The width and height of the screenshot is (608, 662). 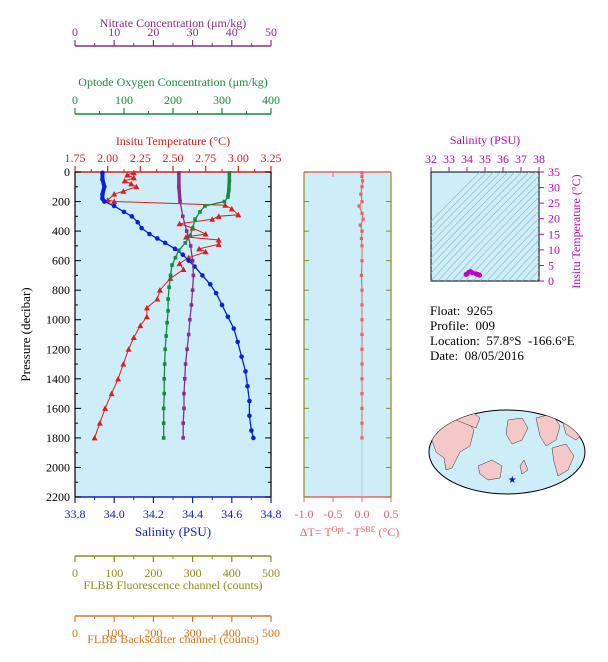 What do you see at coordinates (58, 408) in the screenshot?
I see `pressure-tick-label: 1600` at bounding box center [58, 408].